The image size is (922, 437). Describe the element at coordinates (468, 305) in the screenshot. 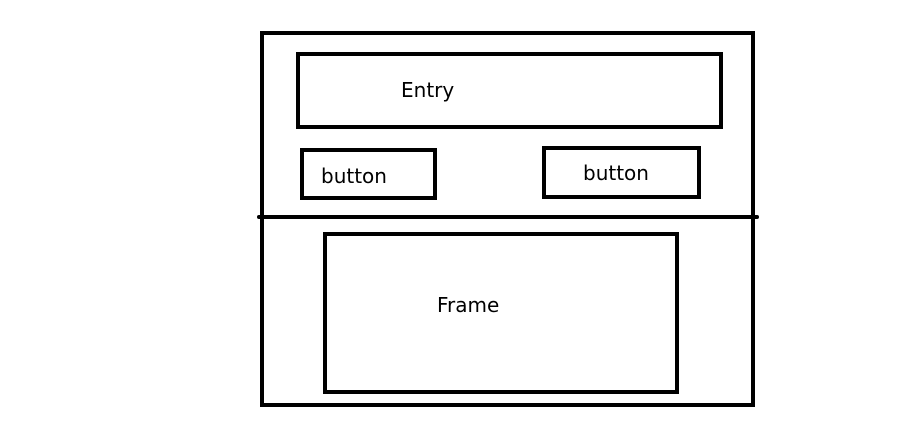

I see `frame-label: Frame` at that location.